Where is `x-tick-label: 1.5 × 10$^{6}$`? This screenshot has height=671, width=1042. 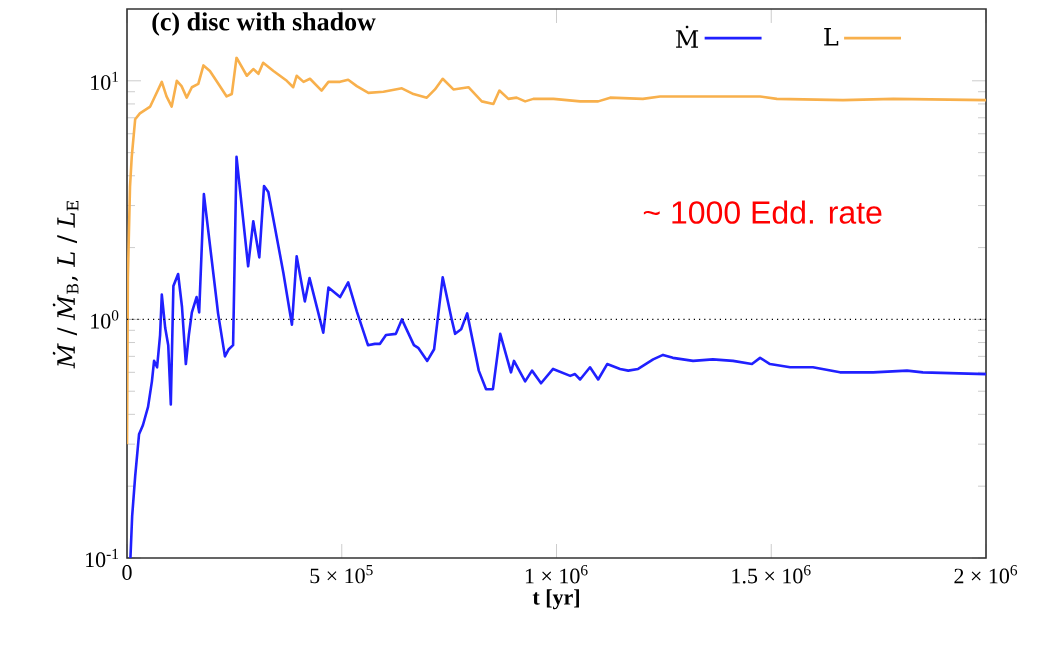 x-tick-label: 1.5 × 10$^{6}$ is located at coordinates (771, 574).